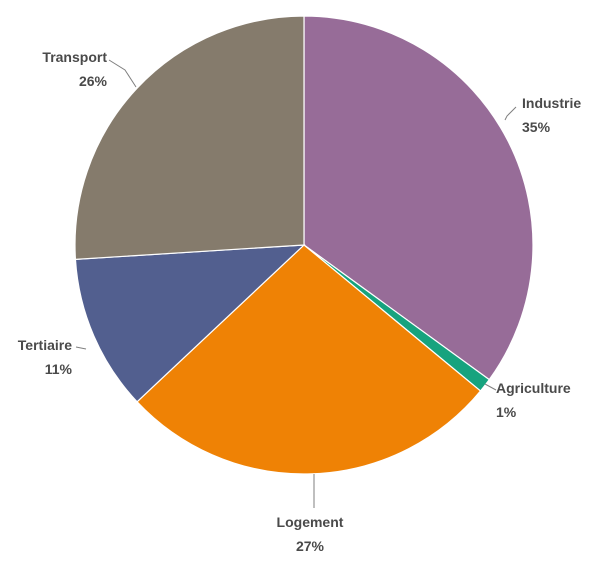 This screenshot has width=600, height=579. I want to click on slice-value-transport: 26%, so click(93, 81).